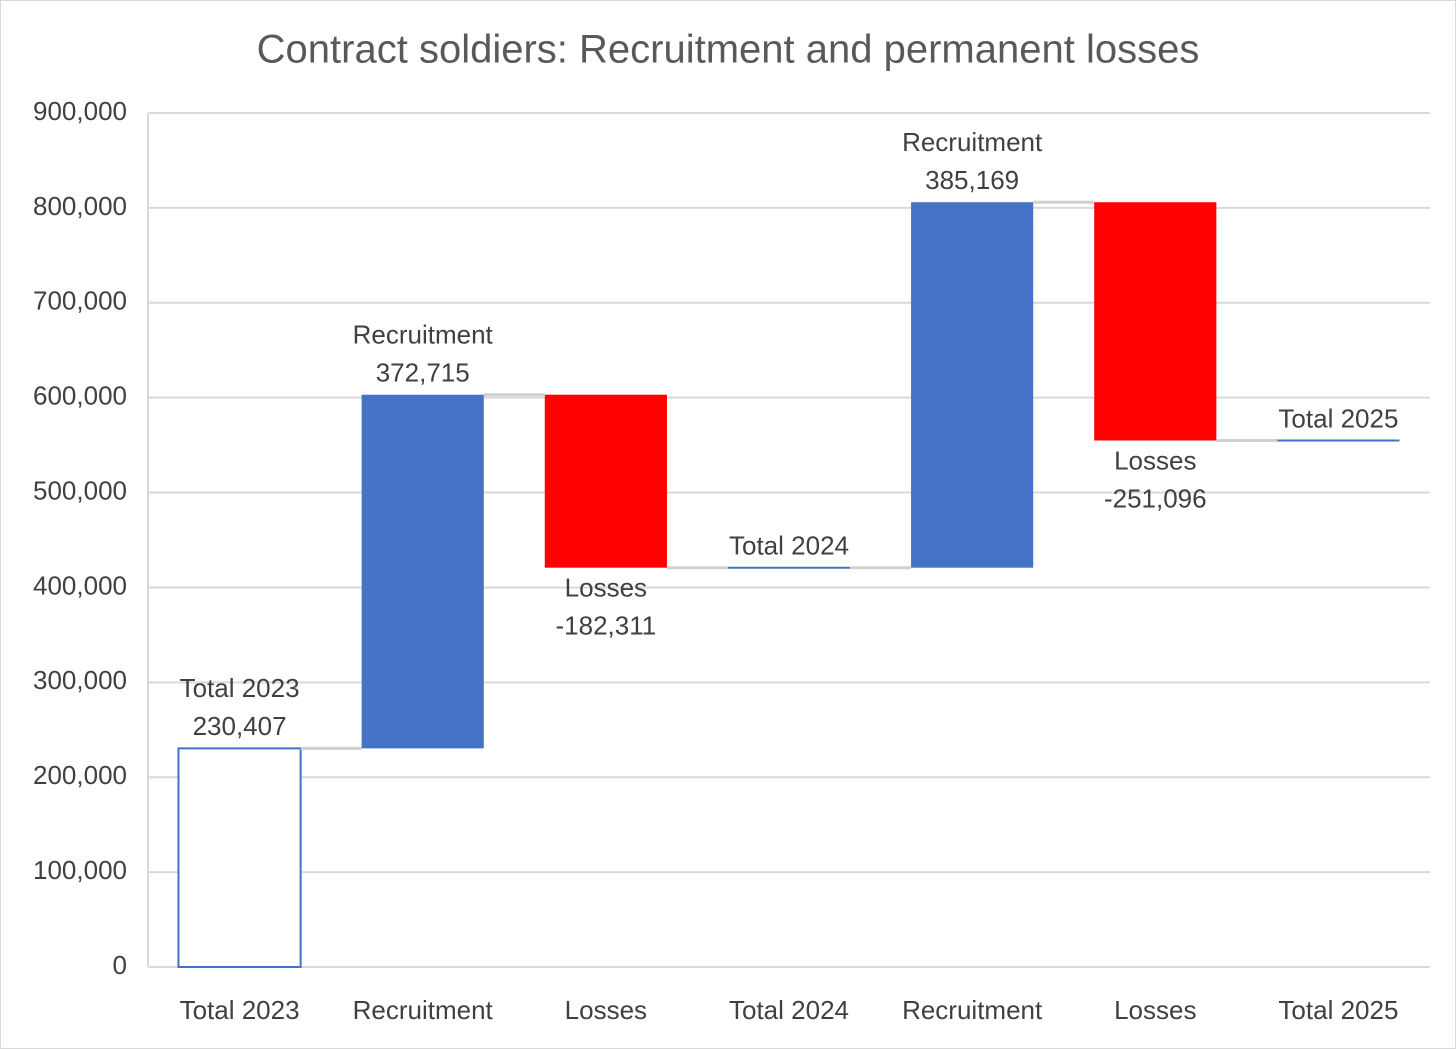 Image resolution: width=1456 pixels, height=1049 pixels. I want to click on data-label-name: Total 2024, so click(789, 546).